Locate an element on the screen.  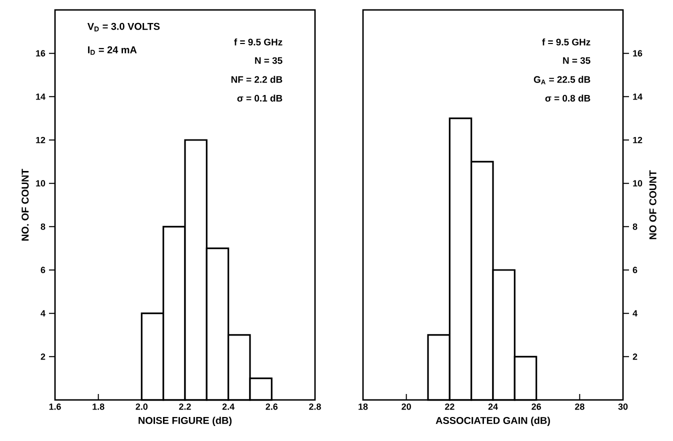
x-tick-label: 2.0 is located at coordinates (142, 407).